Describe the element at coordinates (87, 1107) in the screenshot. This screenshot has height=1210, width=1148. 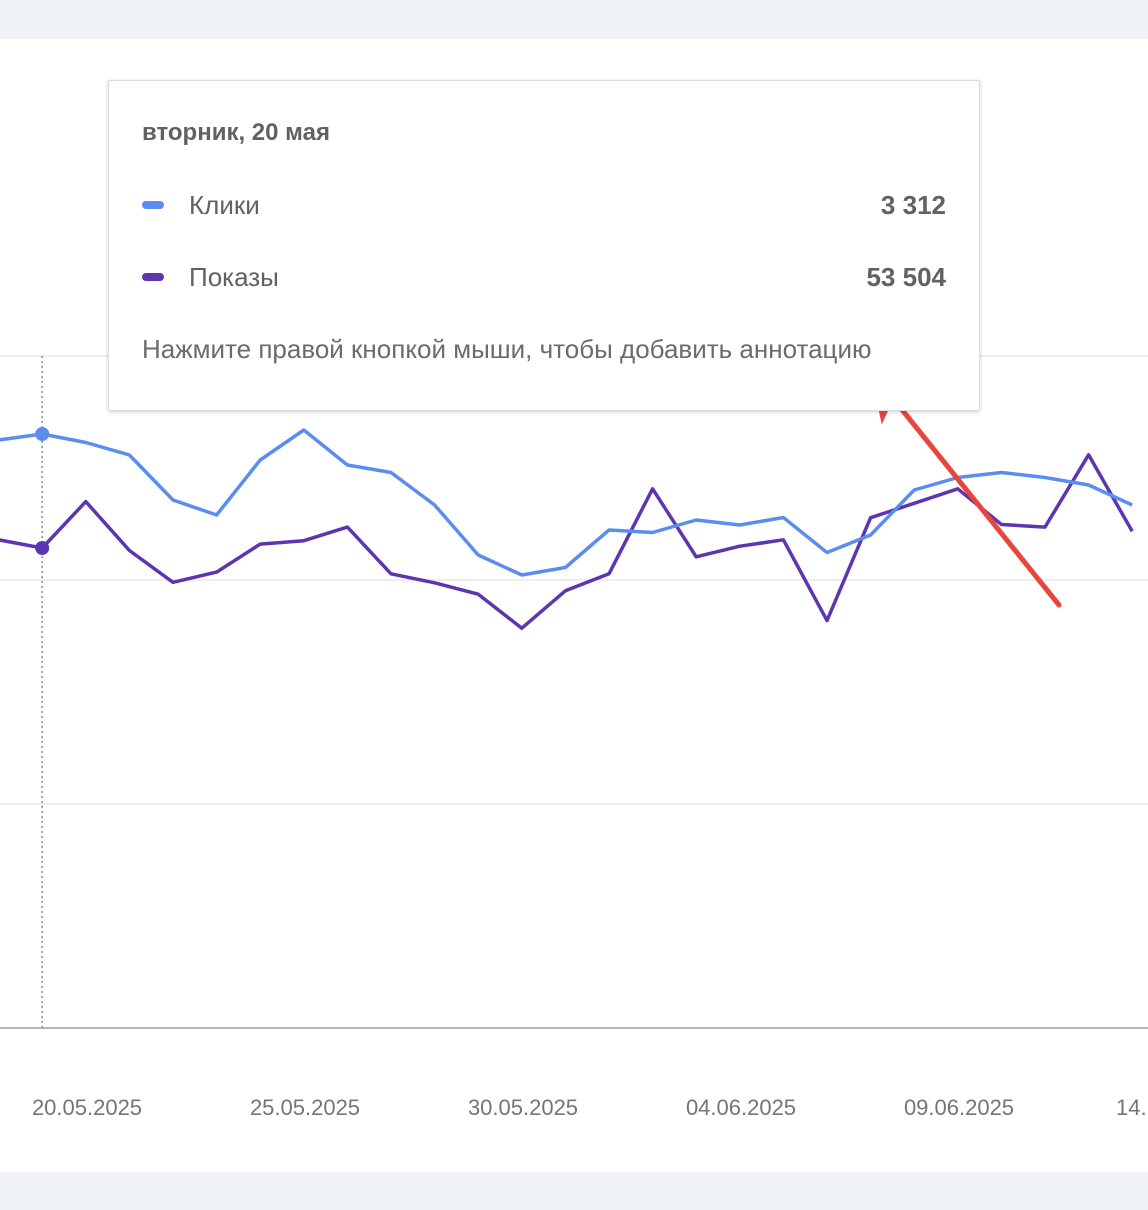
I see `x-tick-label: 20.05.2025` at that location.